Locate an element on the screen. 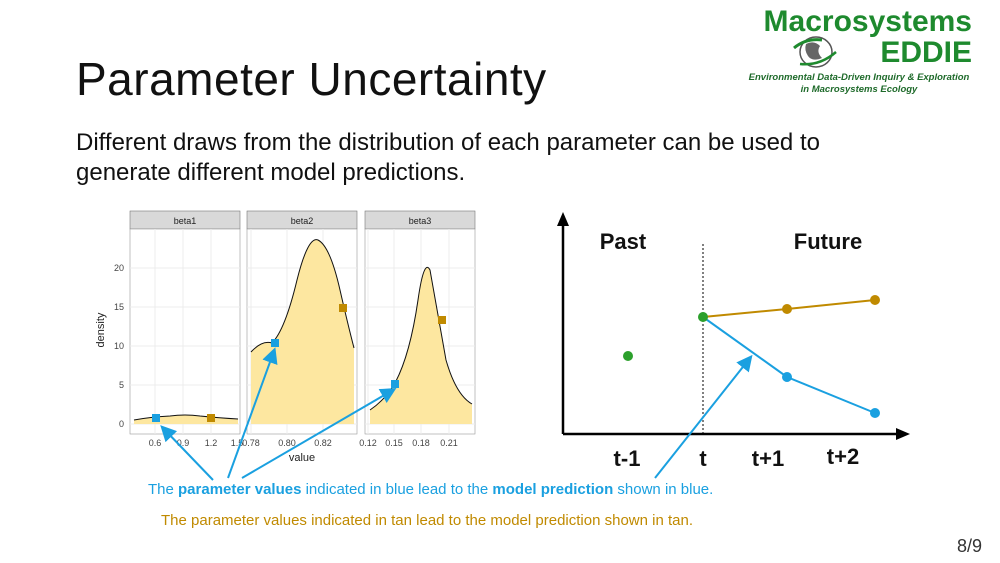 The width and height of the screenshot is (1000, 563). beta1-blue-point is located at coordinates (156, 418).